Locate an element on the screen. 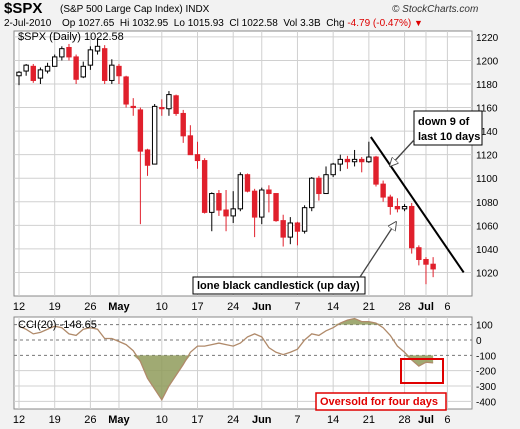  high-value: 1032.95 is located at coordinates (150, 23).